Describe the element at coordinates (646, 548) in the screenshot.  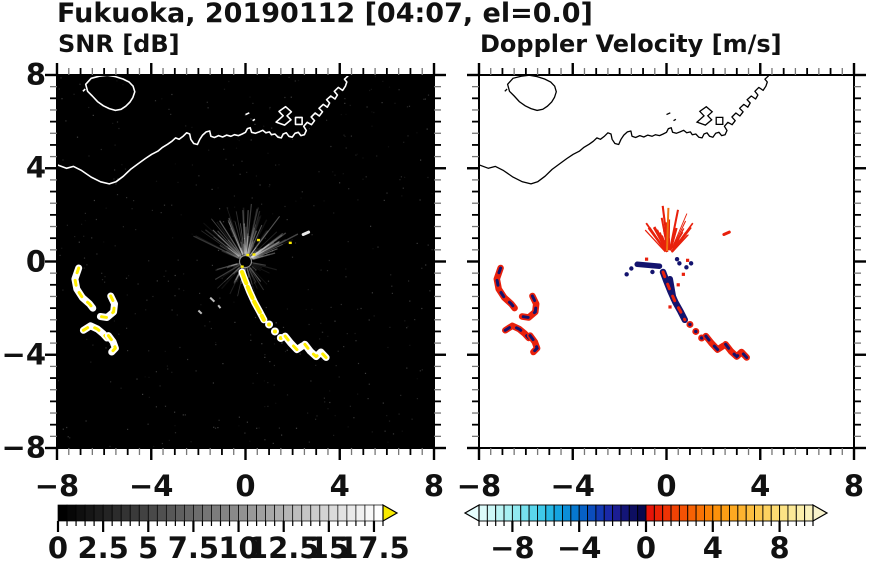
I see `velocity-colorbar-label: 0` at that location.